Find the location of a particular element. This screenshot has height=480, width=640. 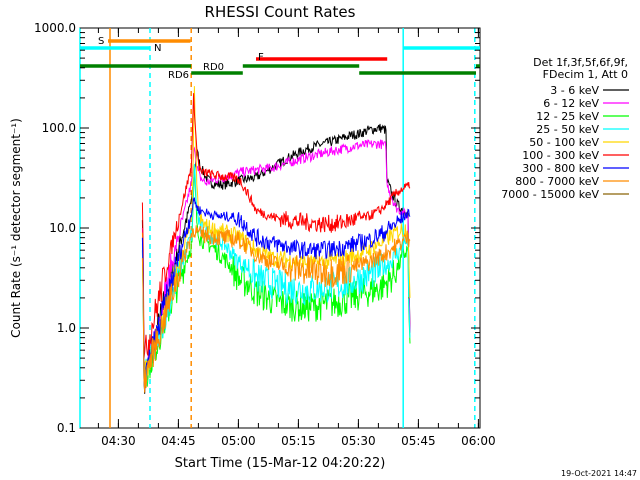

x-tick-label-05-30: 05:30 is located at coordinates (358, 441).